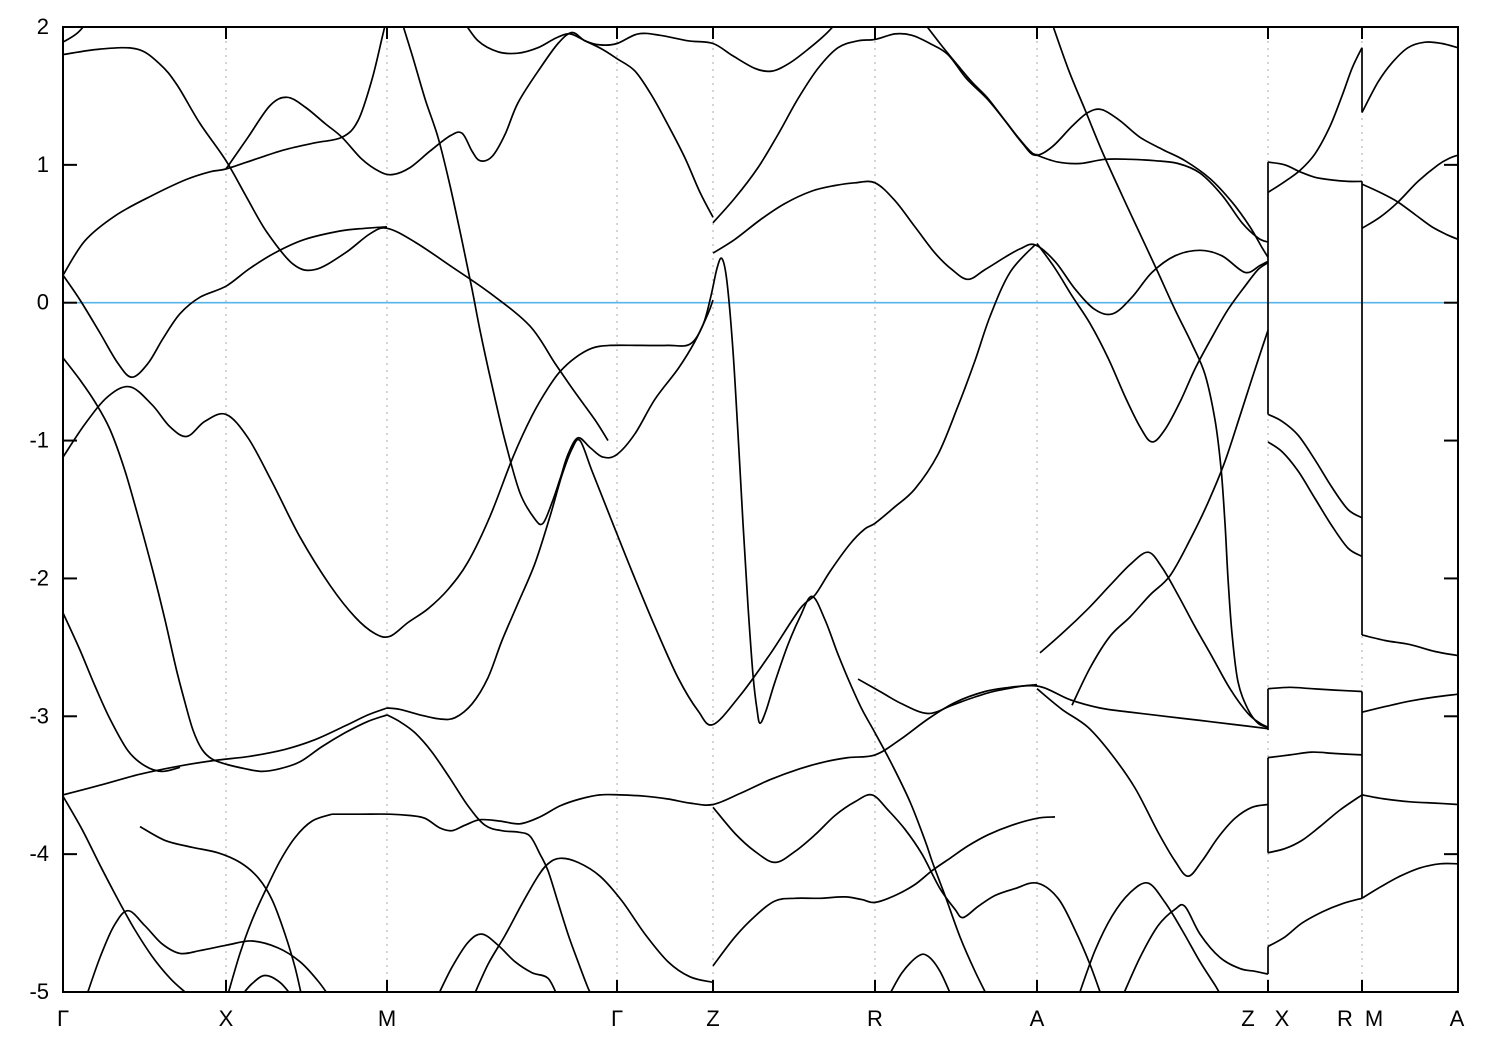  I want to click on y-tick-label: -2, so click(39, 577).